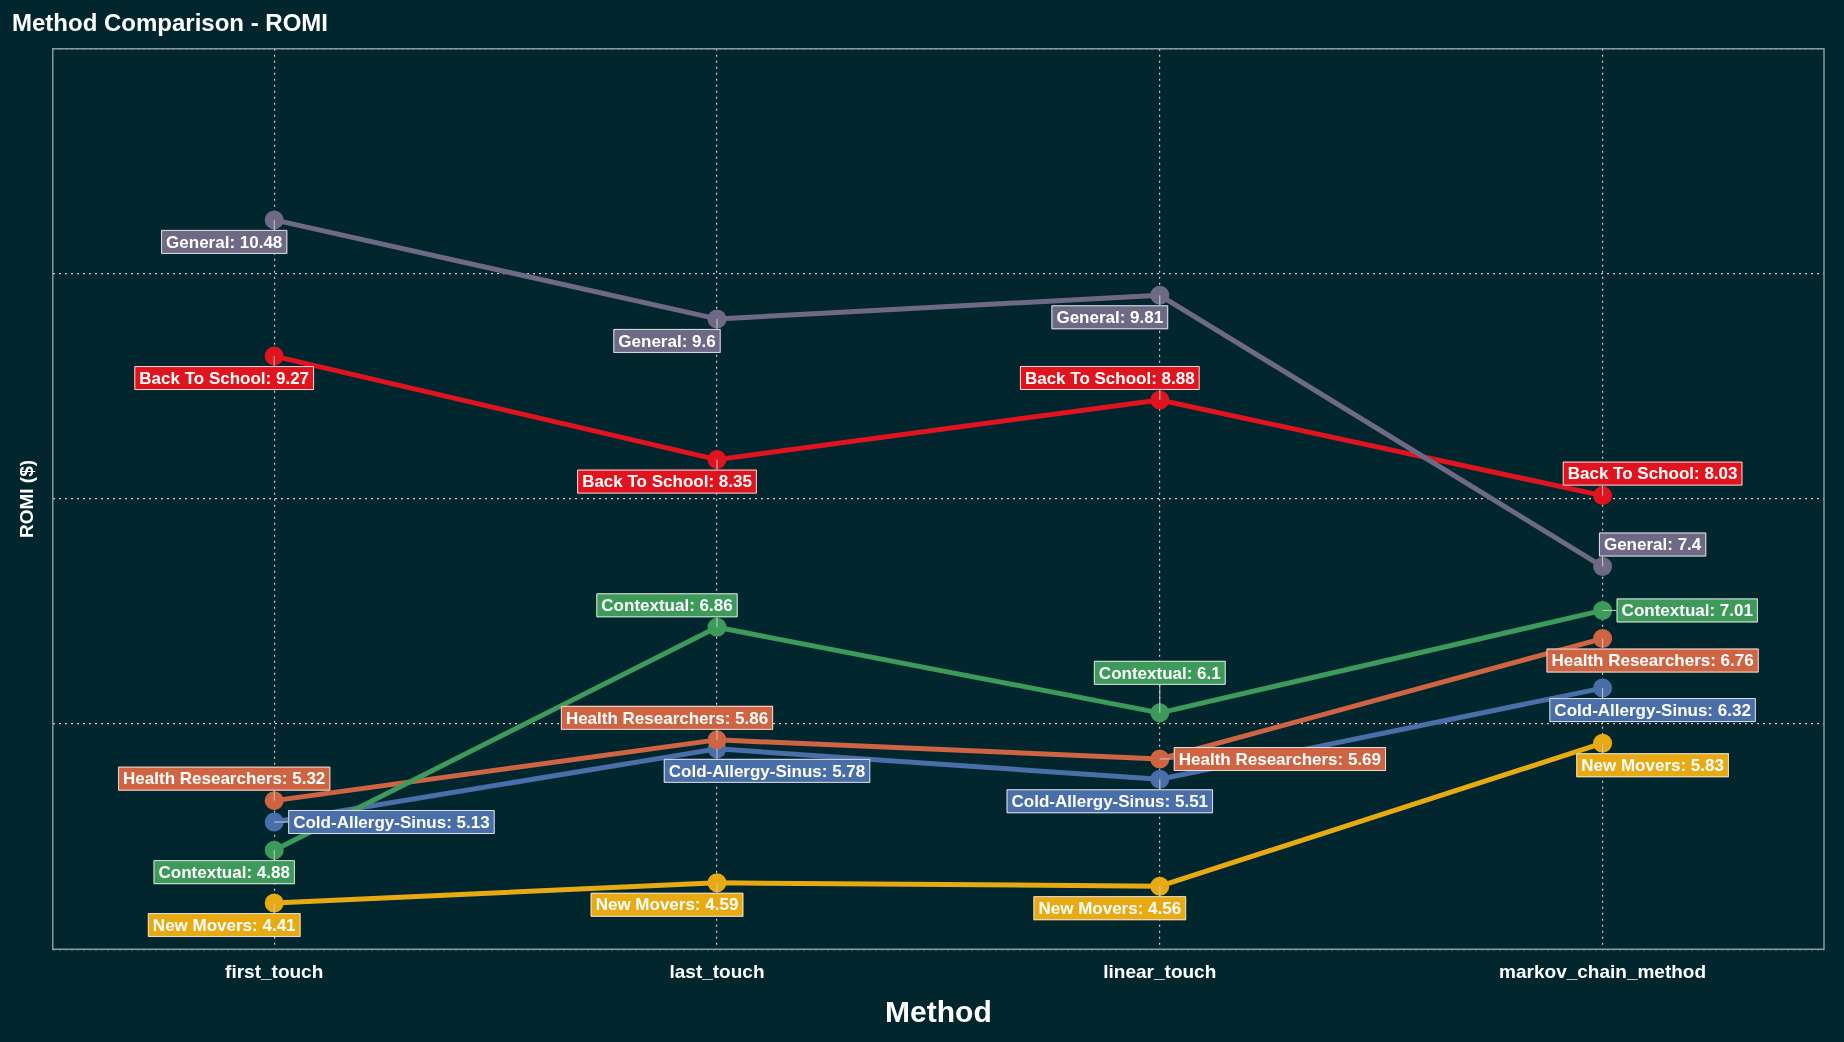 This screenshot has width=1844, height=1042. Describe the element at coordinates (1280, 759) in the screenshot. I see `data-label: Health Researchers: 5.69` at that location.